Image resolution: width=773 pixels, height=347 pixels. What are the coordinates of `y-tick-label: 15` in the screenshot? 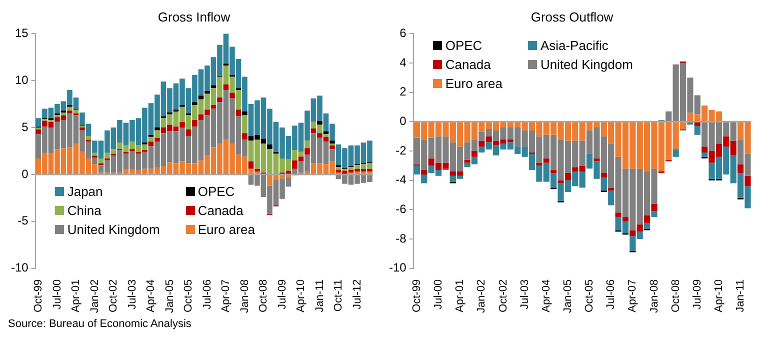 It's located at (21, 33).